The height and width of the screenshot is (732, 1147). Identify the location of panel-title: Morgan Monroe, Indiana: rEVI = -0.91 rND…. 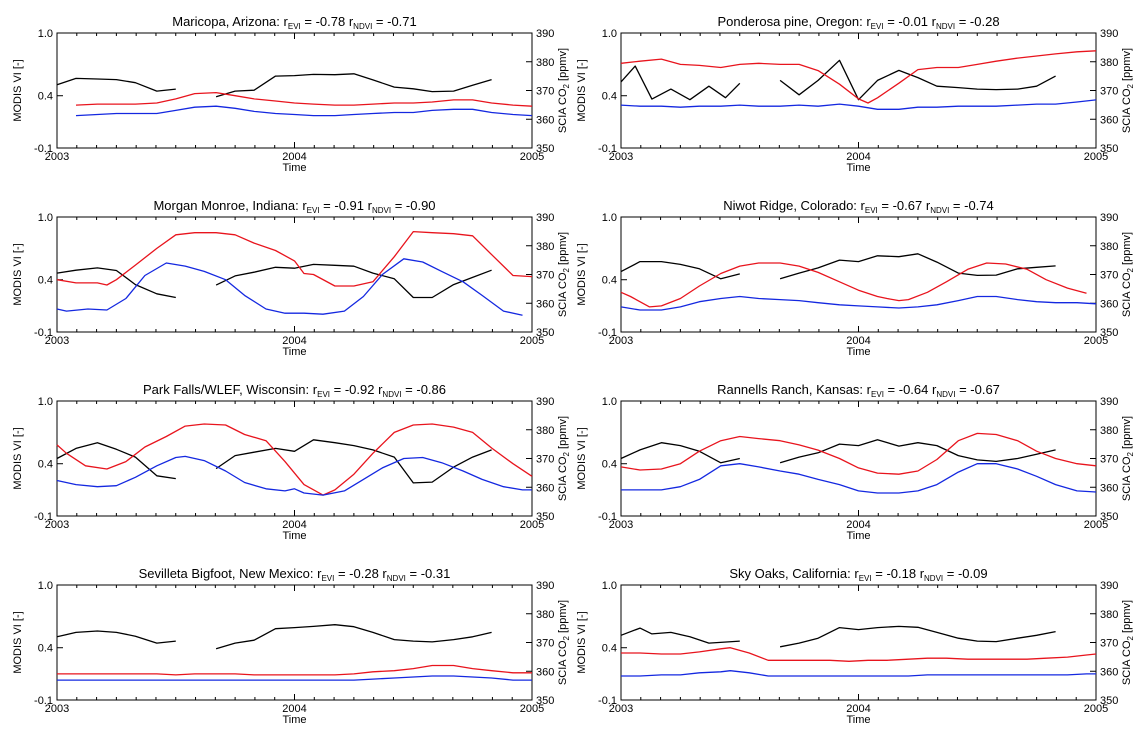
(294, 206).